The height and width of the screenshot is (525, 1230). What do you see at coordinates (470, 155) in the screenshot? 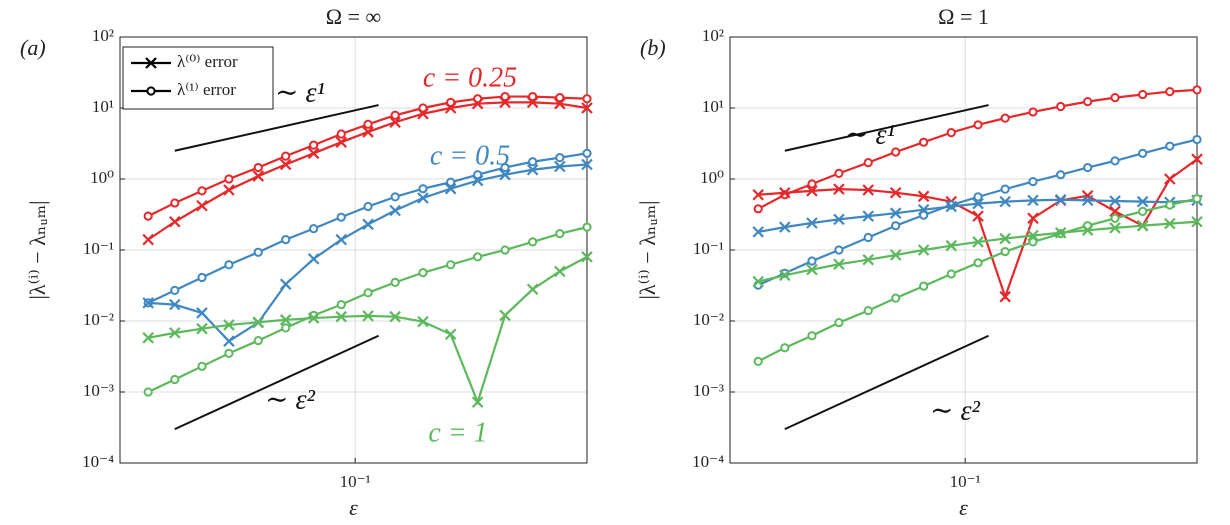
I see `annotation: c = 0.5` at bounding box center [470, 155].